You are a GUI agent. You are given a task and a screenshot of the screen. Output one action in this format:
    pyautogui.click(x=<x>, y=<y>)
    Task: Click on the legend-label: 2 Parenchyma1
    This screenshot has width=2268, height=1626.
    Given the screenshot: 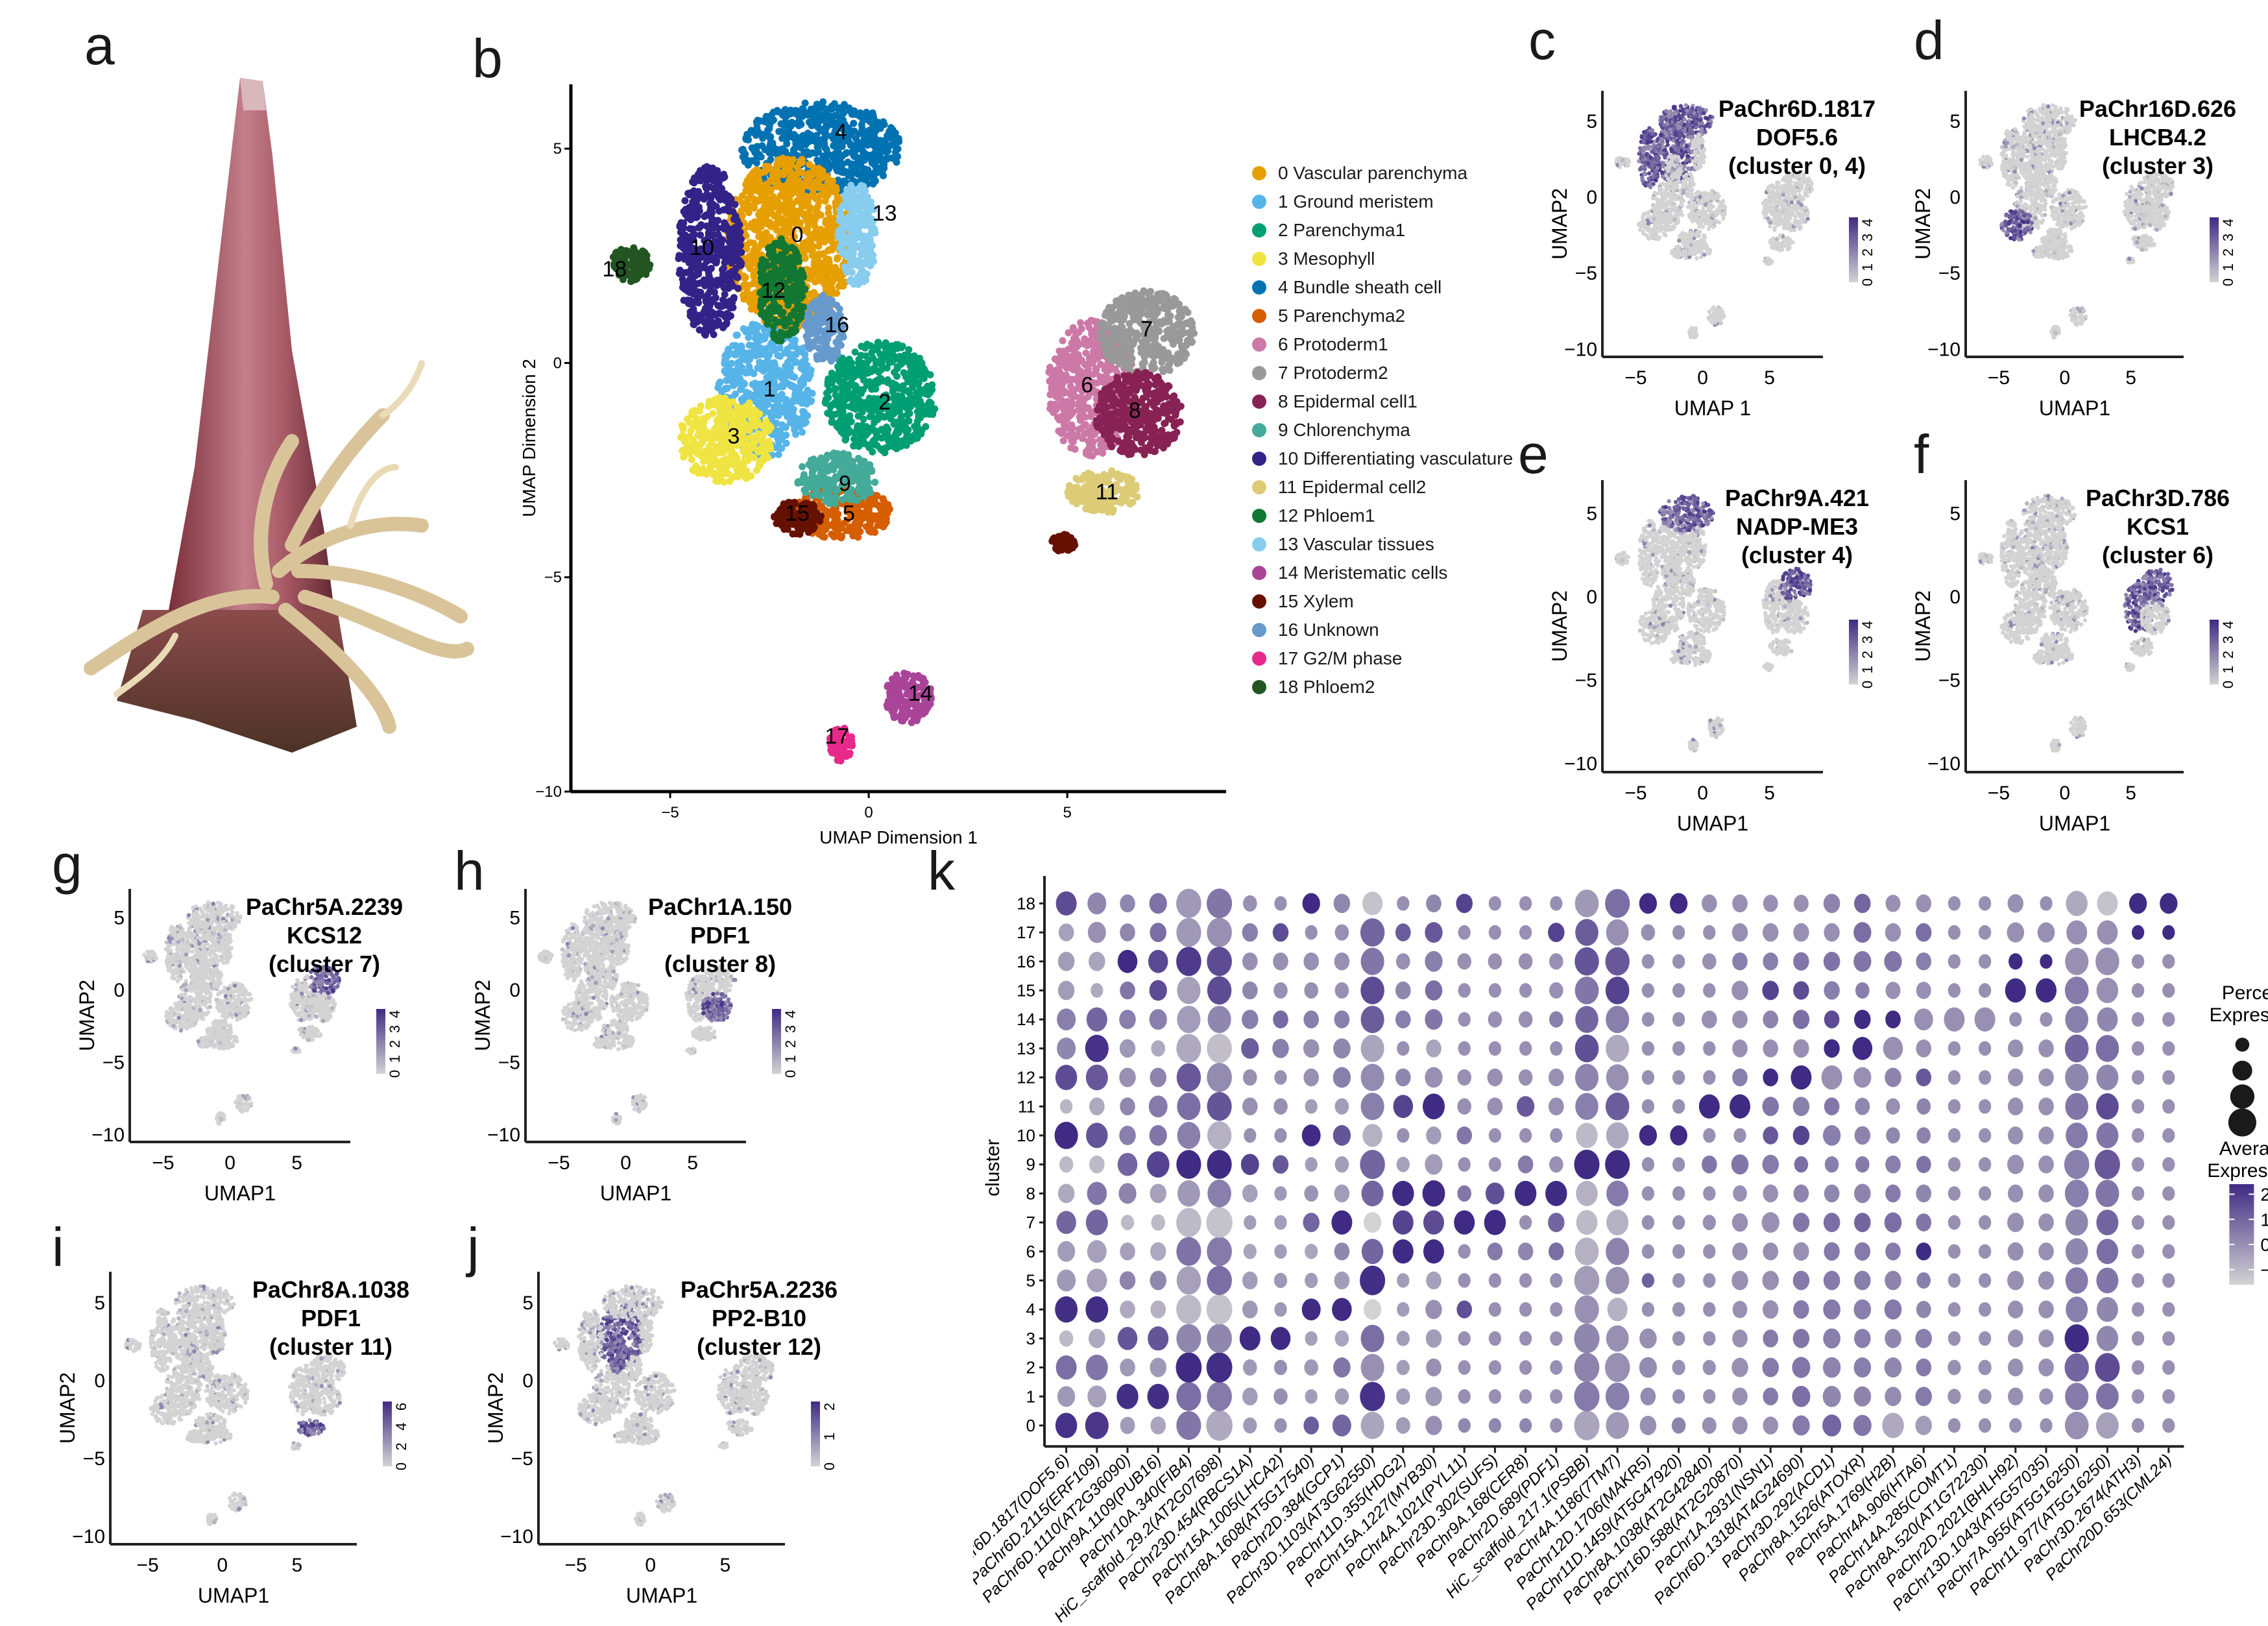 What is the action you would take?
    pyautogui.click(x=1341, y=230)
    